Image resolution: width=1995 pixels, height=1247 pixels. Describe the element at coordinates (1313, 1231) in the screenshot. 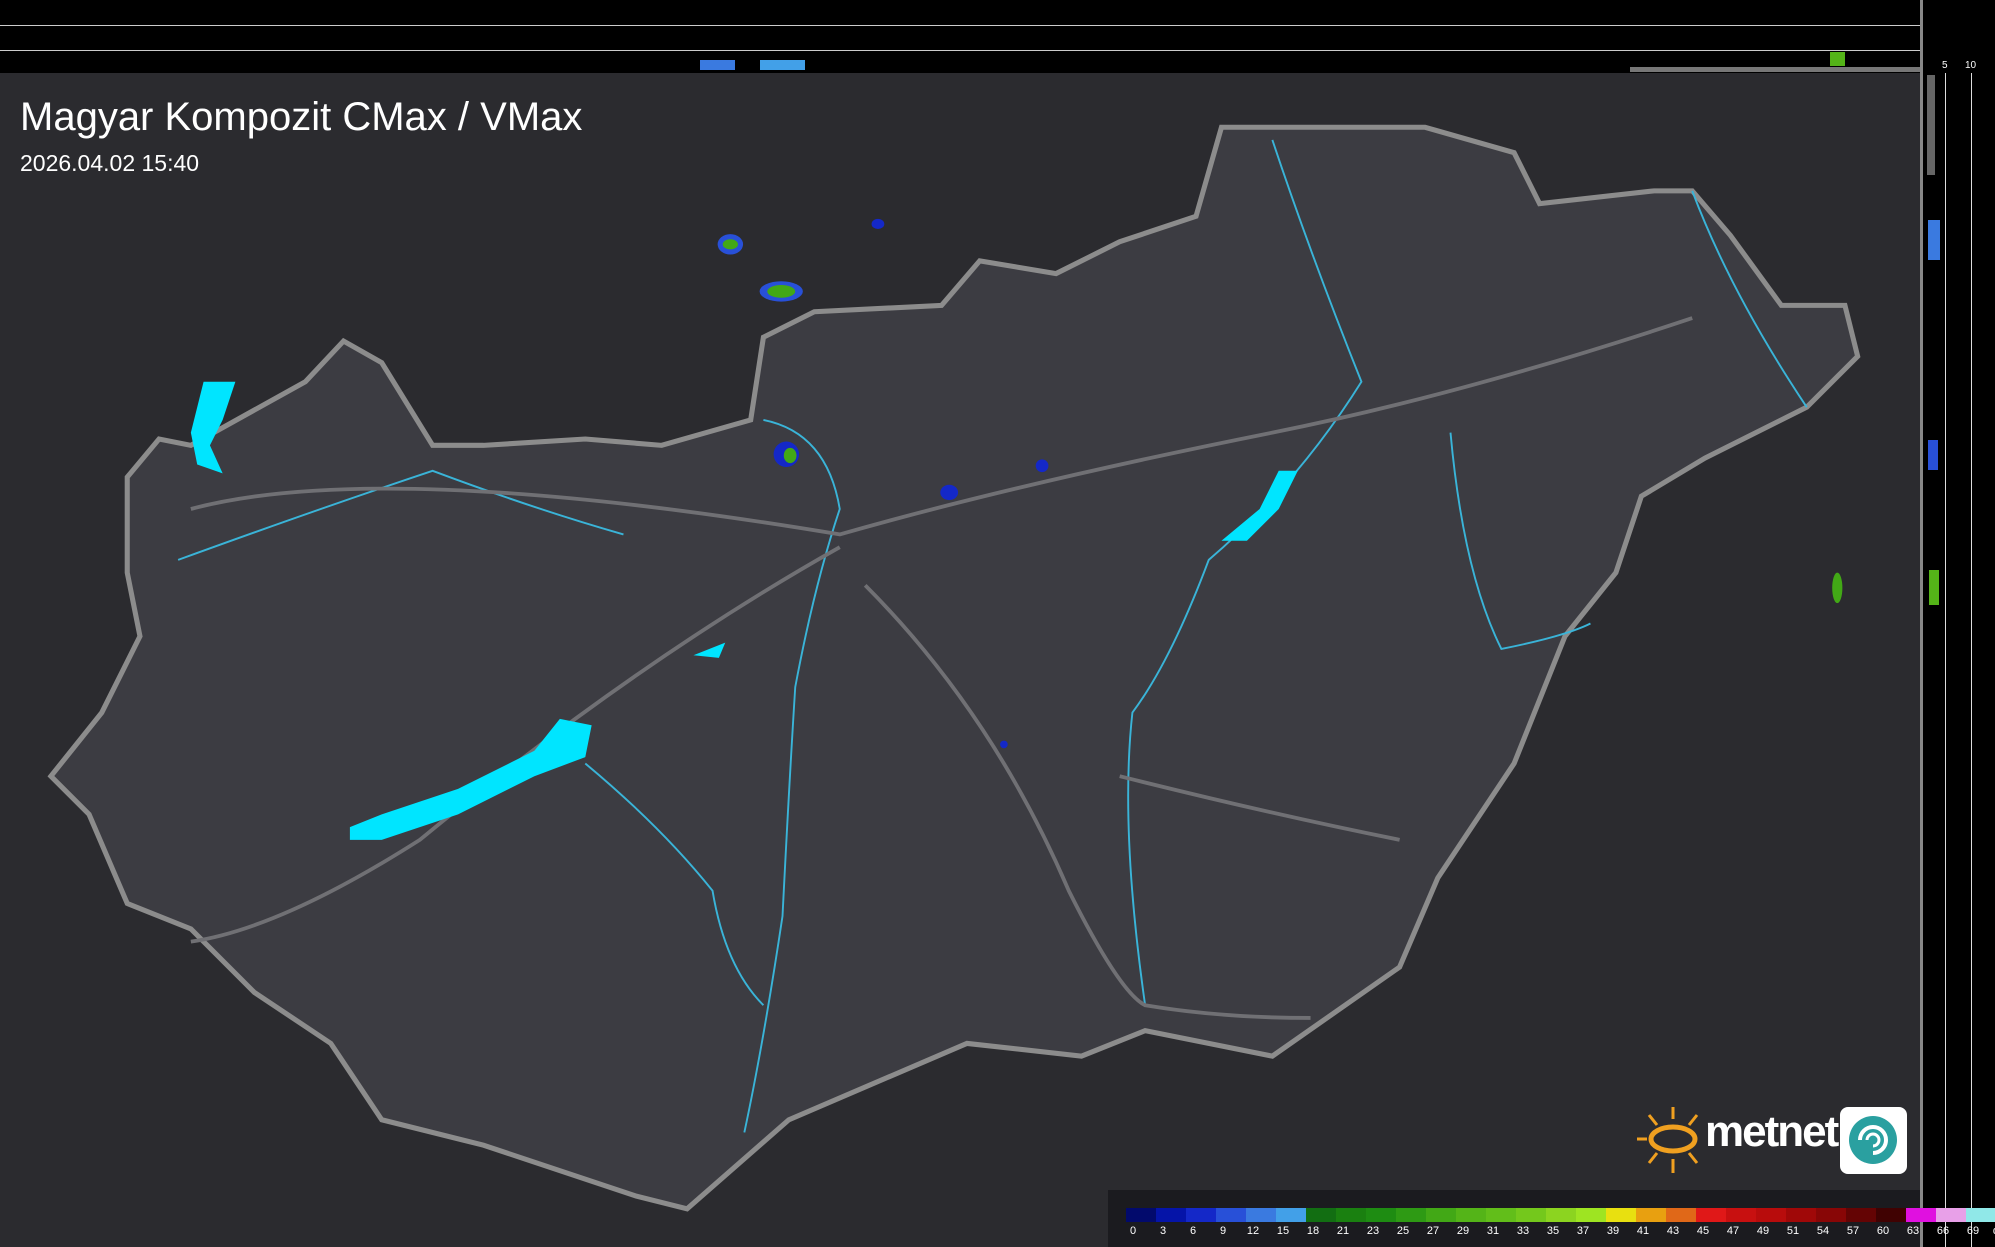

I see `legend-value: 18` at that location.